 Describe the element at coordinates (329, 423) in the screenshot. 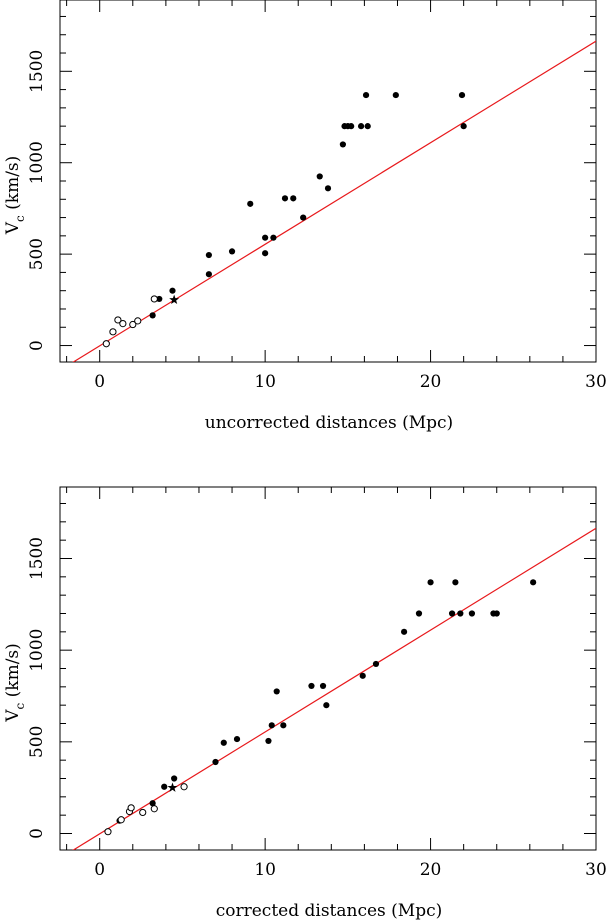

I see `x-axis-label: uncorrected distances (Mpc)` at that location.